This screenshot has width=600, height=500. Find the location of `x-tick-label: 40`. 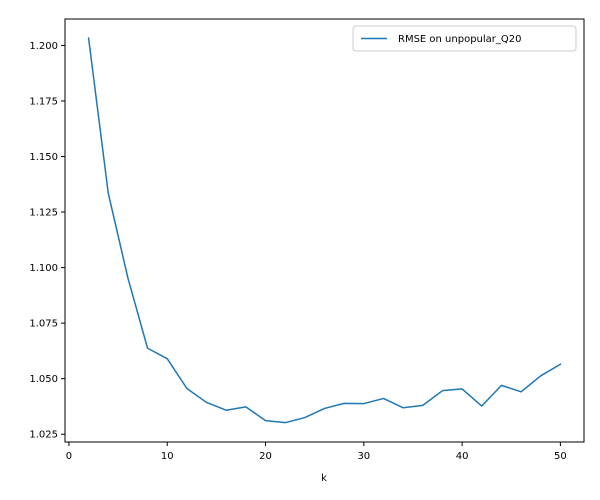

x-tick-label: 40 is located at coordinates (462, 456).